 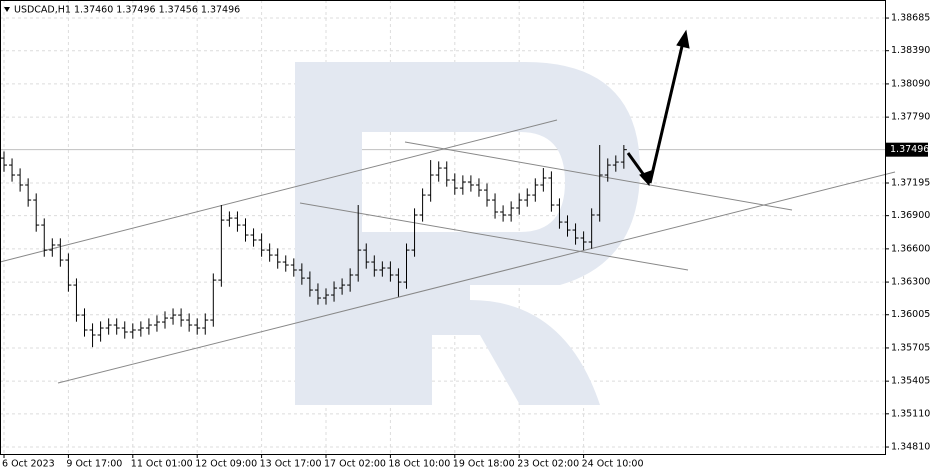 What do you see at coordinates (666, 112) in the screenshot?
I see `arrow-up` at bounding box center [666, 112].